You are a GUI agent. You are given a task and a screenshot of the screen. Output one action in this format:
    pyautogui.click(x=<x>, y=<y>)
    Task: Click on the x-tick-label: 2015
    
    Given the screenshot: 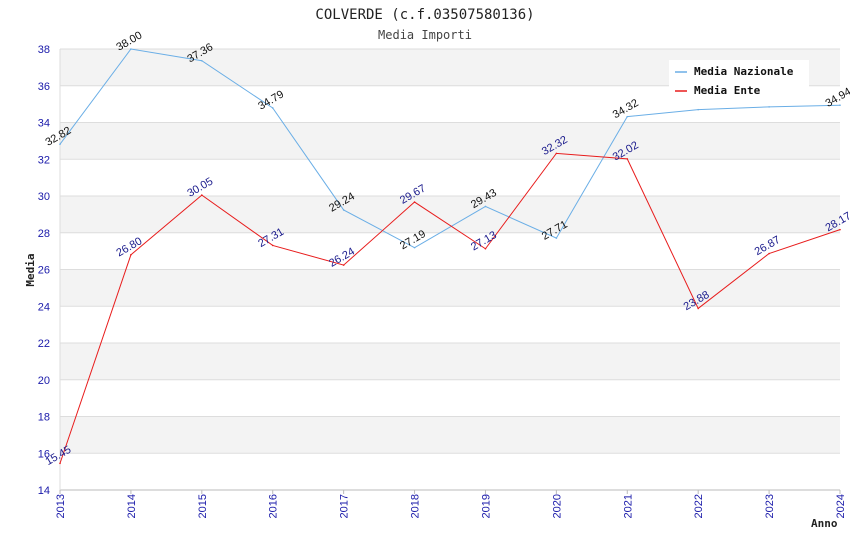 What is the action you would take?
    pyautogui.click(x=203, y=506)
    